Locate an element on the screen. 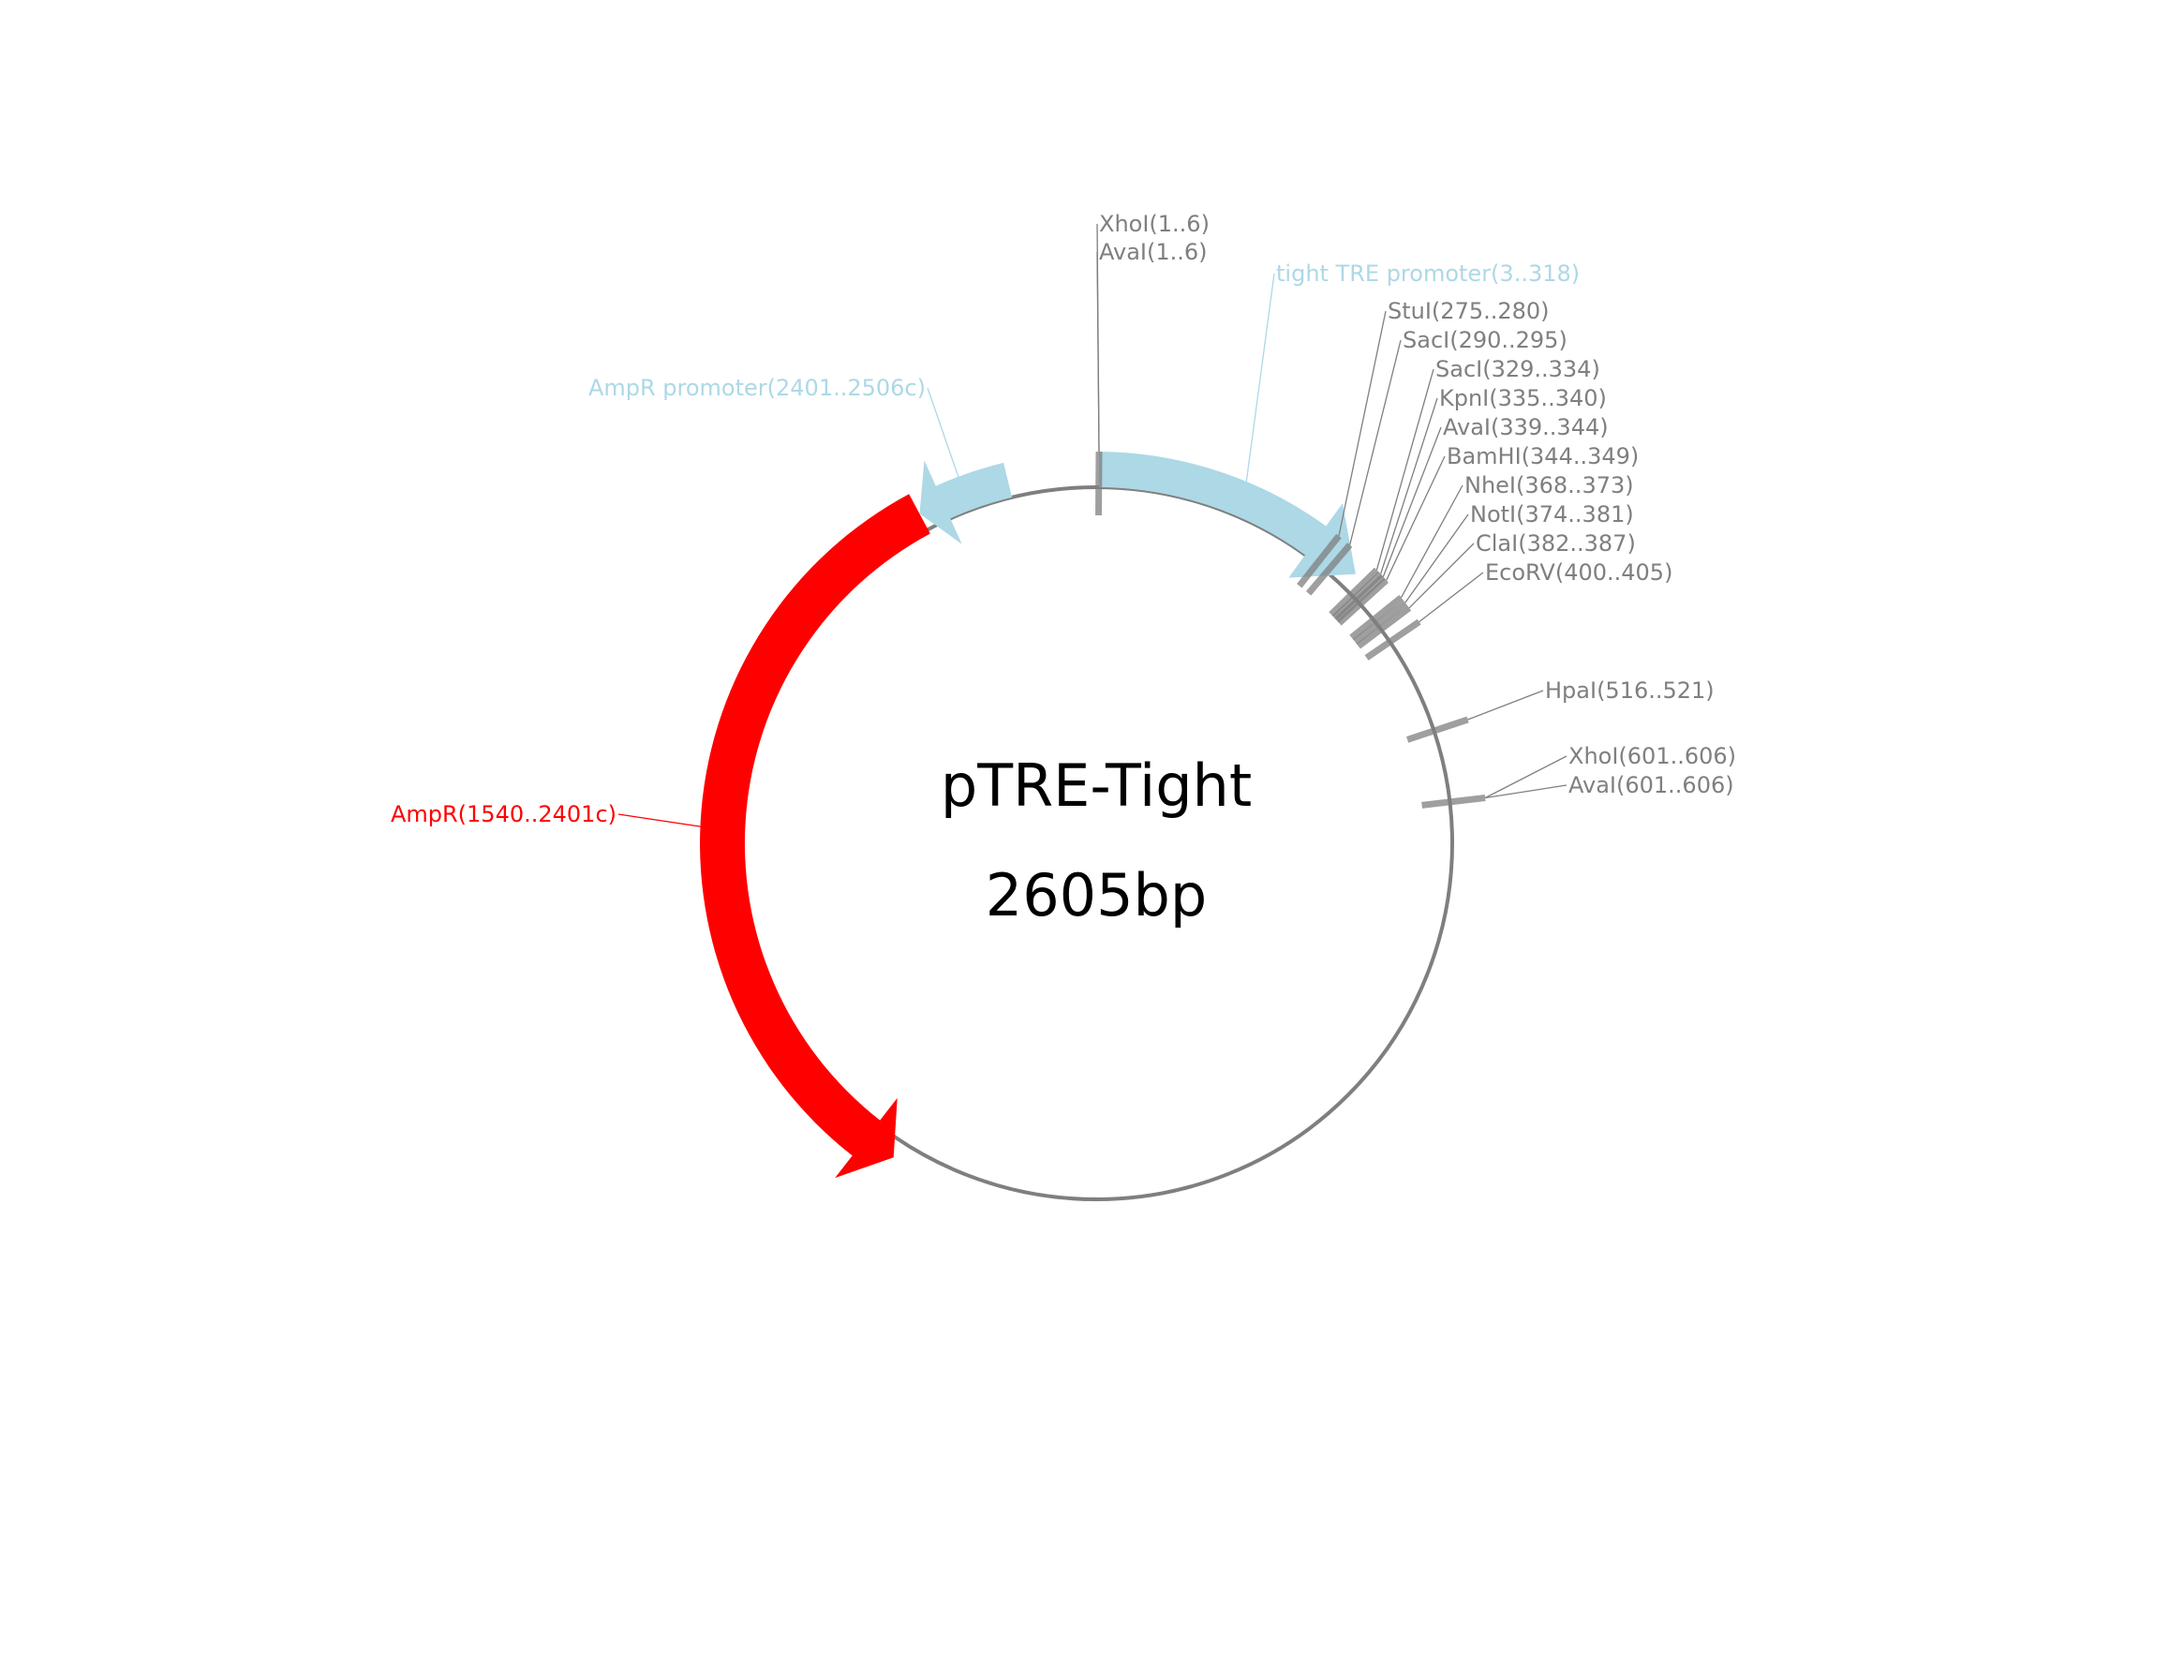 The height and width of the screenshot is (1680, 2184). feature-label-ampr: AmpR(1540..2401c) is located at coordinates (504, 814).